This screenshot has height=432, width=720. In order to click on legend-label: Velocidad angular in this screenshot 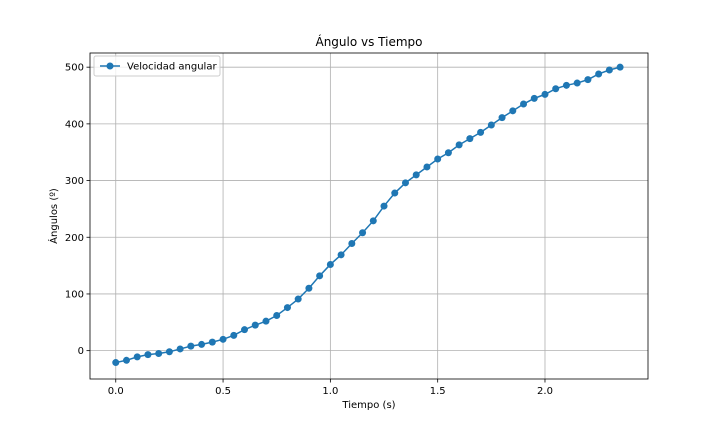, I will do `click(172, 67)`.